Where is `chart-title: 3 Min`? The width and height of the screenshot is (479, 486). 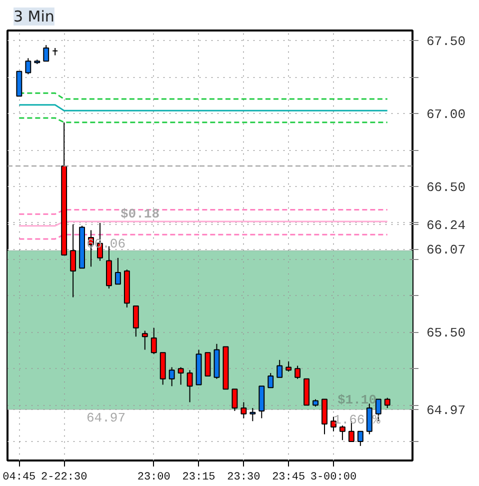
chart-title: 3 Min is located at coordinates (34, 17).